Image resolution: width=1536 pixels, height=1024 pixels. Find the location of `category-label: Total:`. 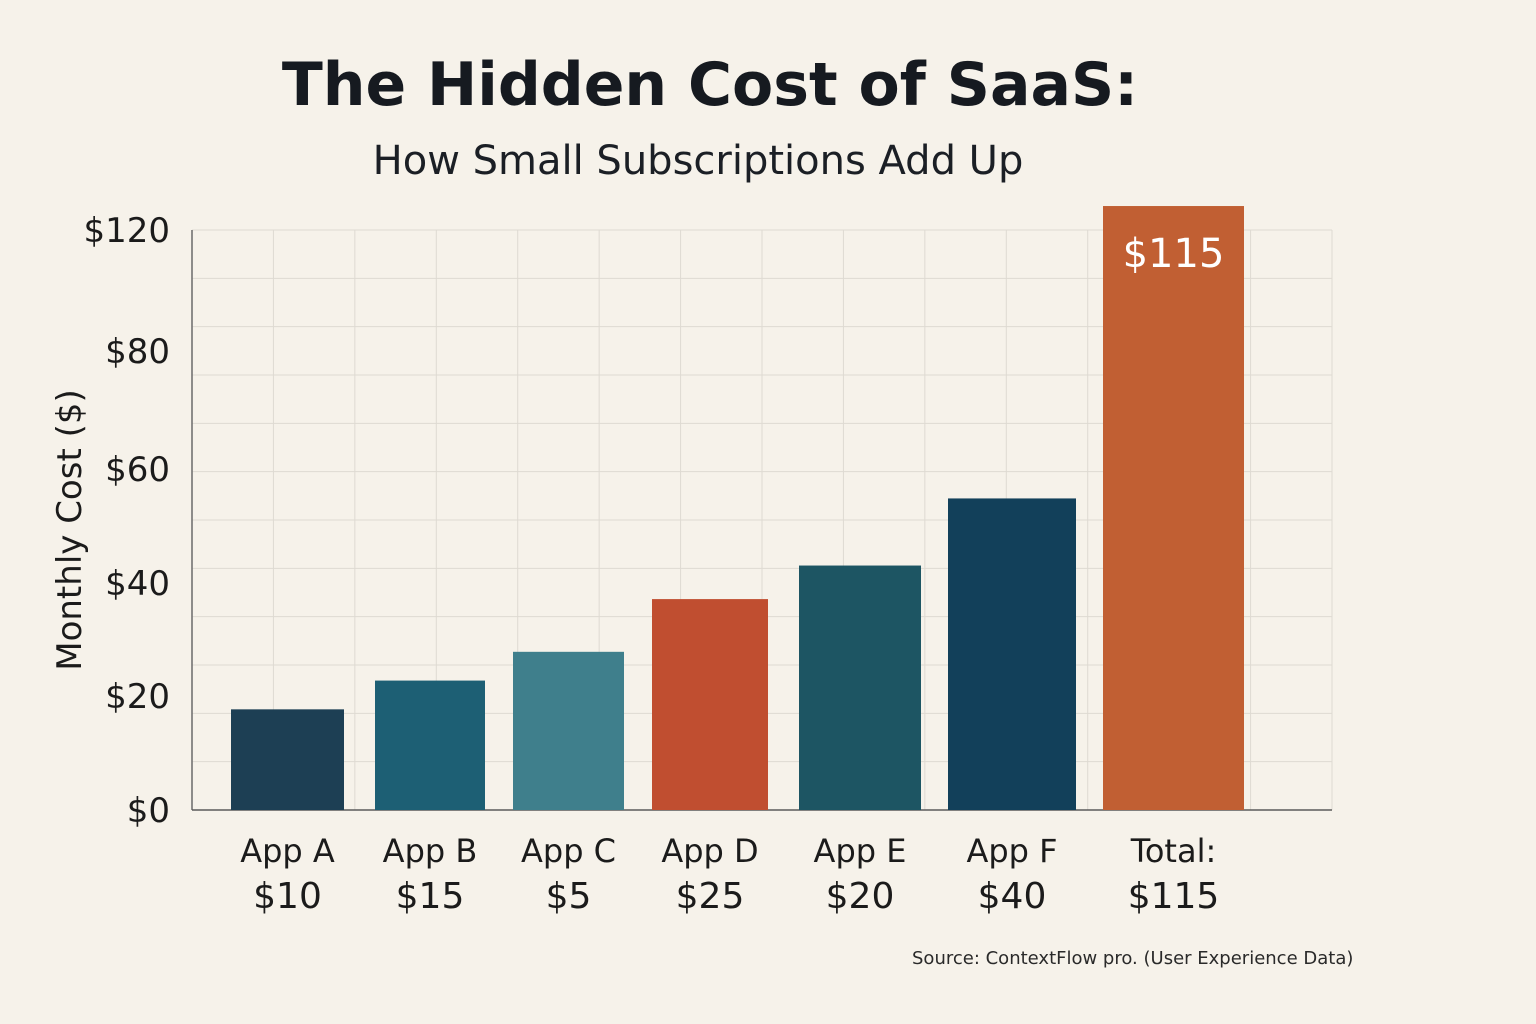

category-label: Total: is located at coordinates (1173, 851).